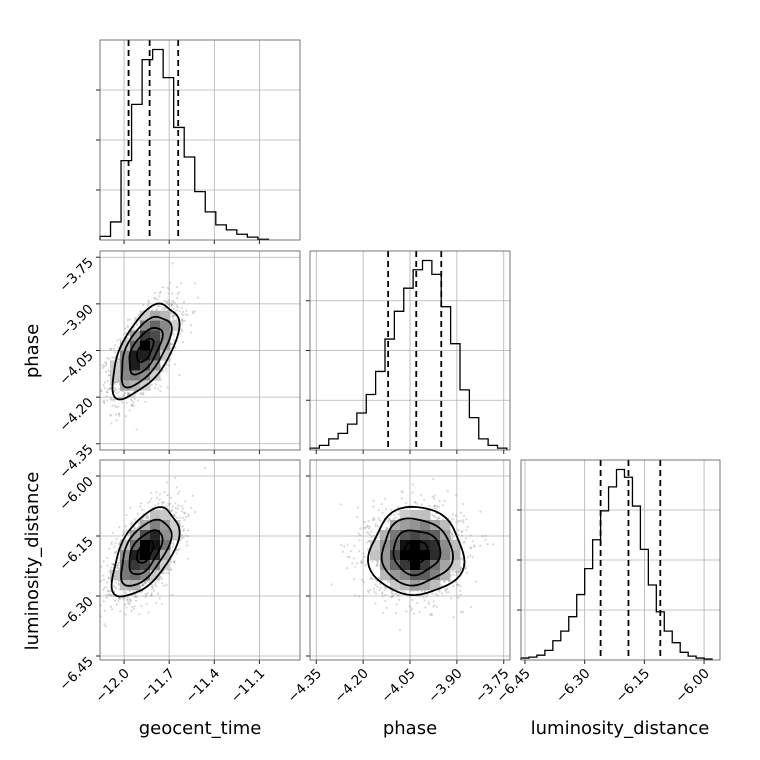  I want to click on joint-geocent-time-vs-phase-contours, so click(146, 351).